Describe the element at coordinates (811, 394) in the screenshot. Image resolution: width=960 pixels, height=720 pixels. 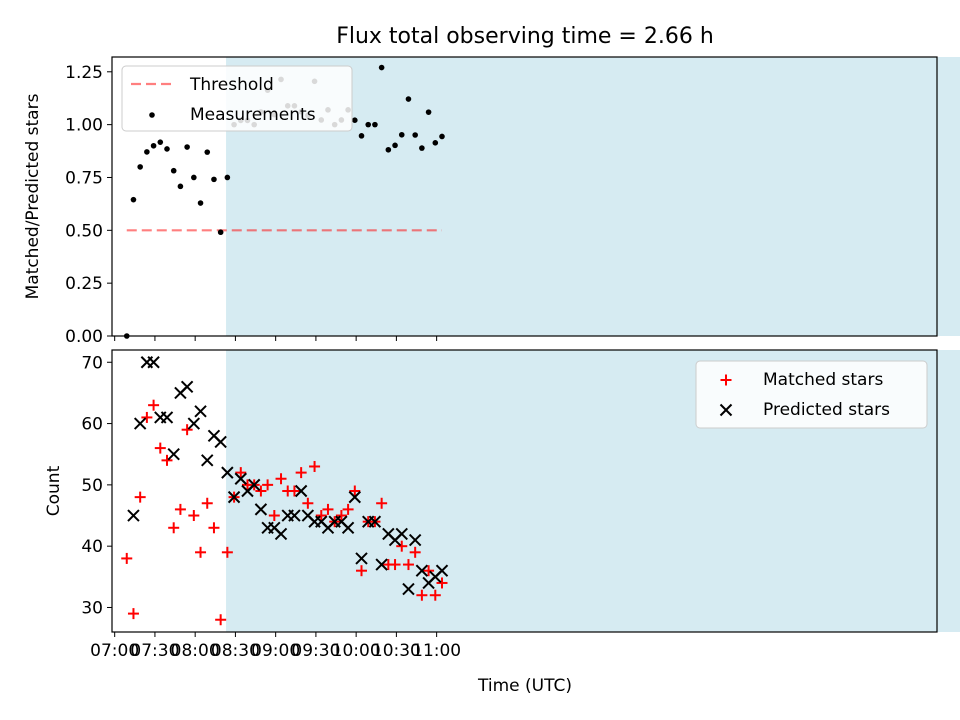
I see `bottom-legend: Matched stars Predicted stars` at that location.